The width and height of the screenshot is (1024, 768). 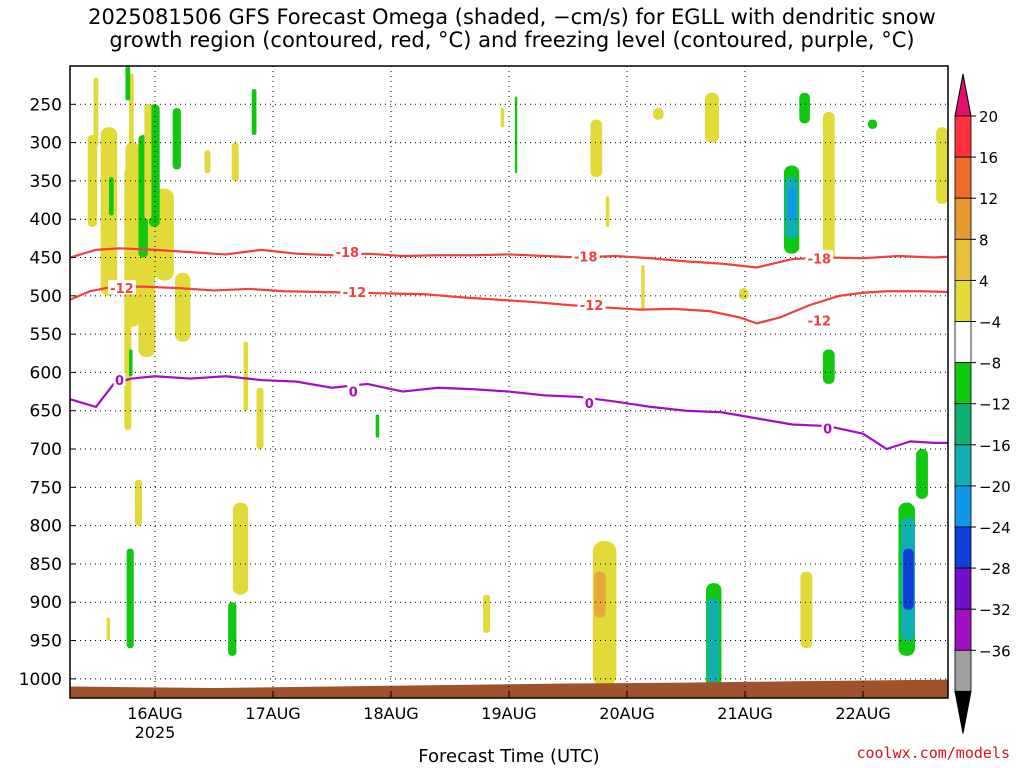 What do you see at coordinates (963, 712) in the screenshot?
I see `colorbar-bottom-arrow` at bounding box center [963, 712].